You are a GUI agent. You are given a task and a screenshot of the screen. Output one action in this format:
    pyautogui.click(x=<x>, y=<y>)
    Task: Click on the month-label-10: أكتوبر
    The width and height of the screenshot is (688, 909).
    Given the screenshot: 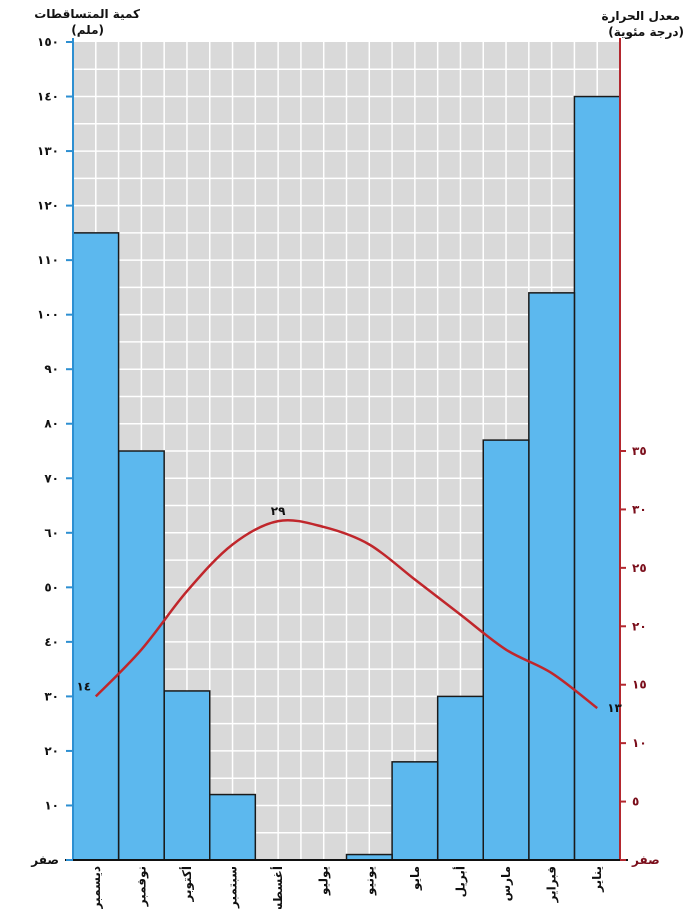 What is the action you would take?
    pyautogui.click(x=187, y=884)
    